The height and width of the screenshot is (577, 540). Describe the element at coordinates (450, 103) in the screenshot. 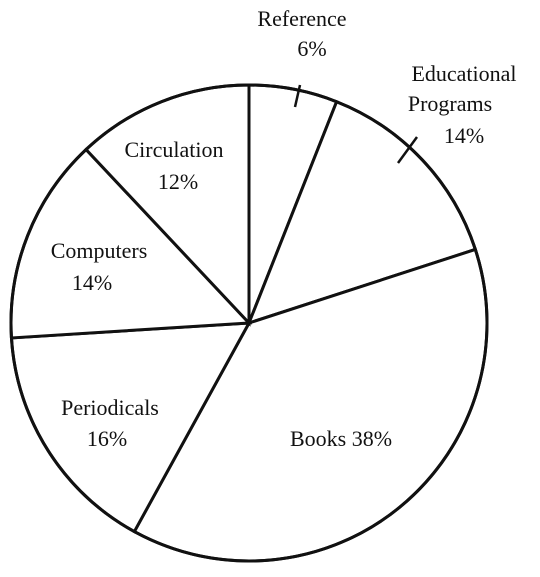

I see `label-educational-line2: Programs` at that location.